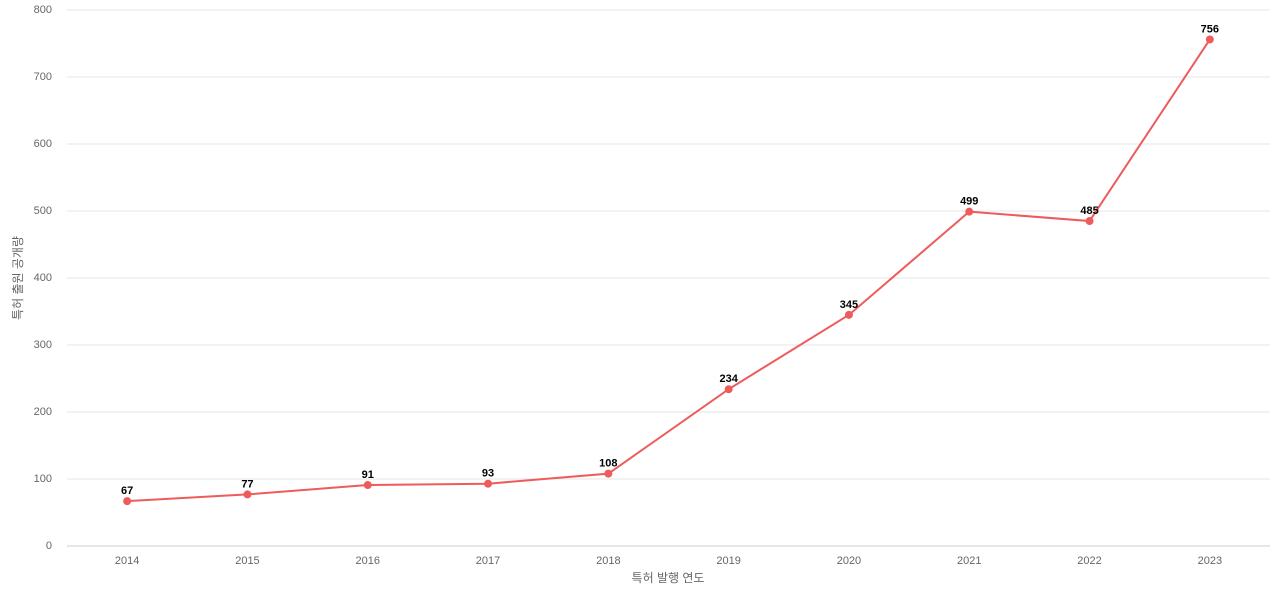  I want to click on y-tick-label: 700, so click(43, 77).